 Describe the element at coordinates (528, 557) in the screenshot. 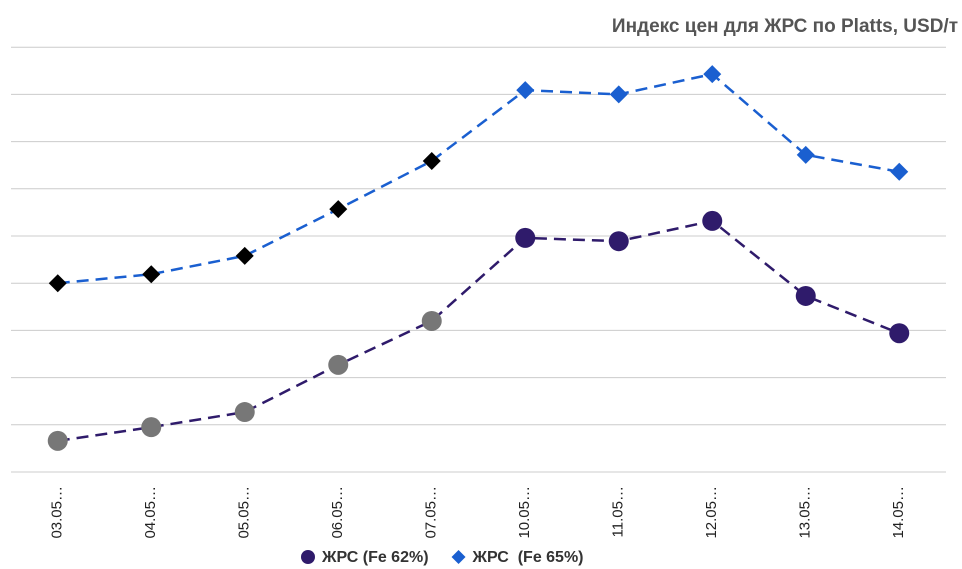

I see `legend-label: ЖРС (Fe 65%)` at that location.